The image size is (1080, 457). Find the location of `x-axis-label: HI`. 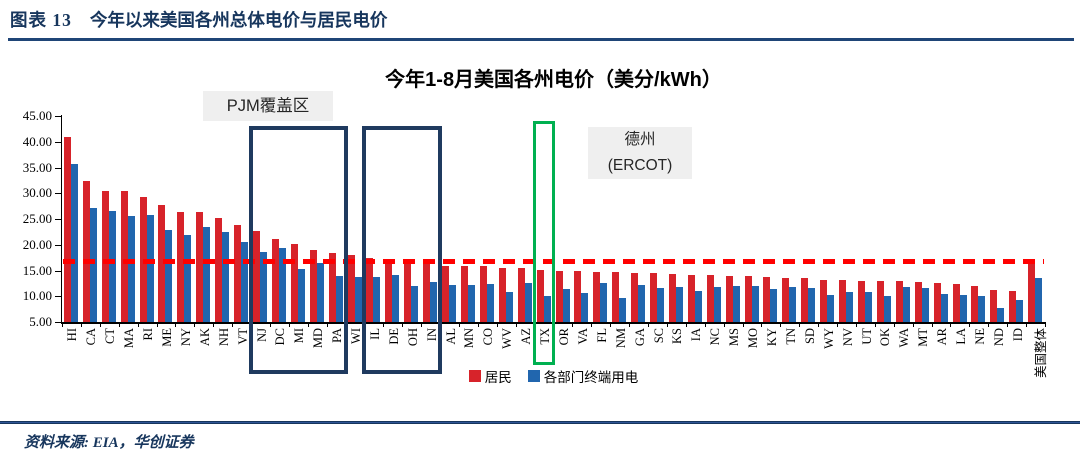

x-axis-label: HI is located at coordinates (72, 335).